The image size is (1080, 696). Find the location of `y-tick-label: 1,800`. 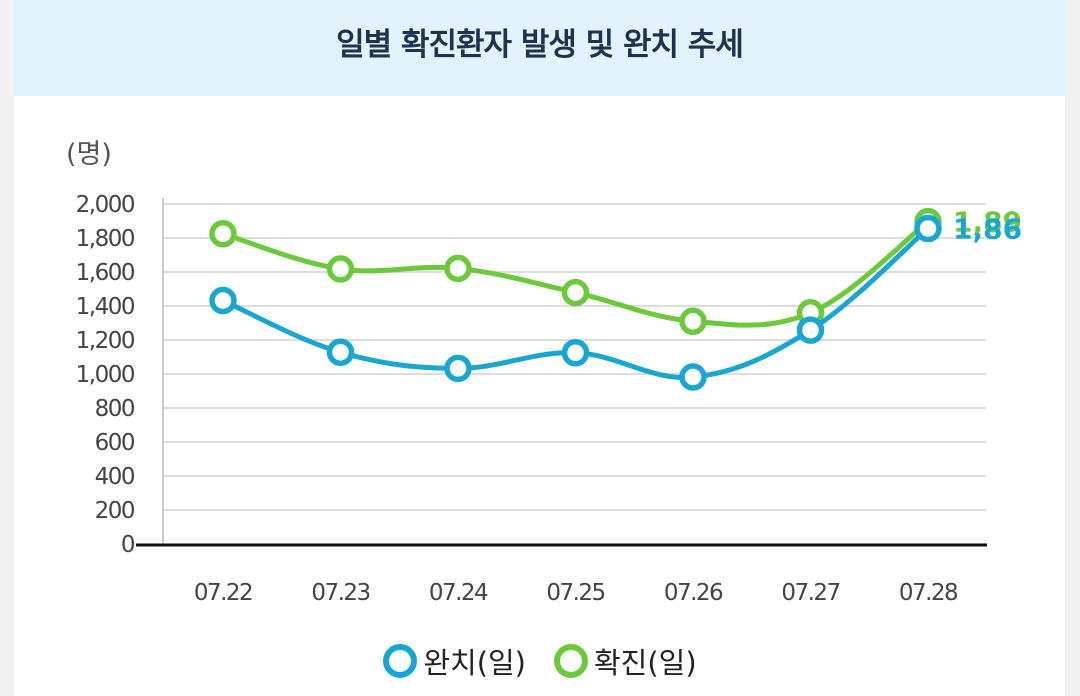

y-tick-label: 1,800 is located at coordinates (105, 239).